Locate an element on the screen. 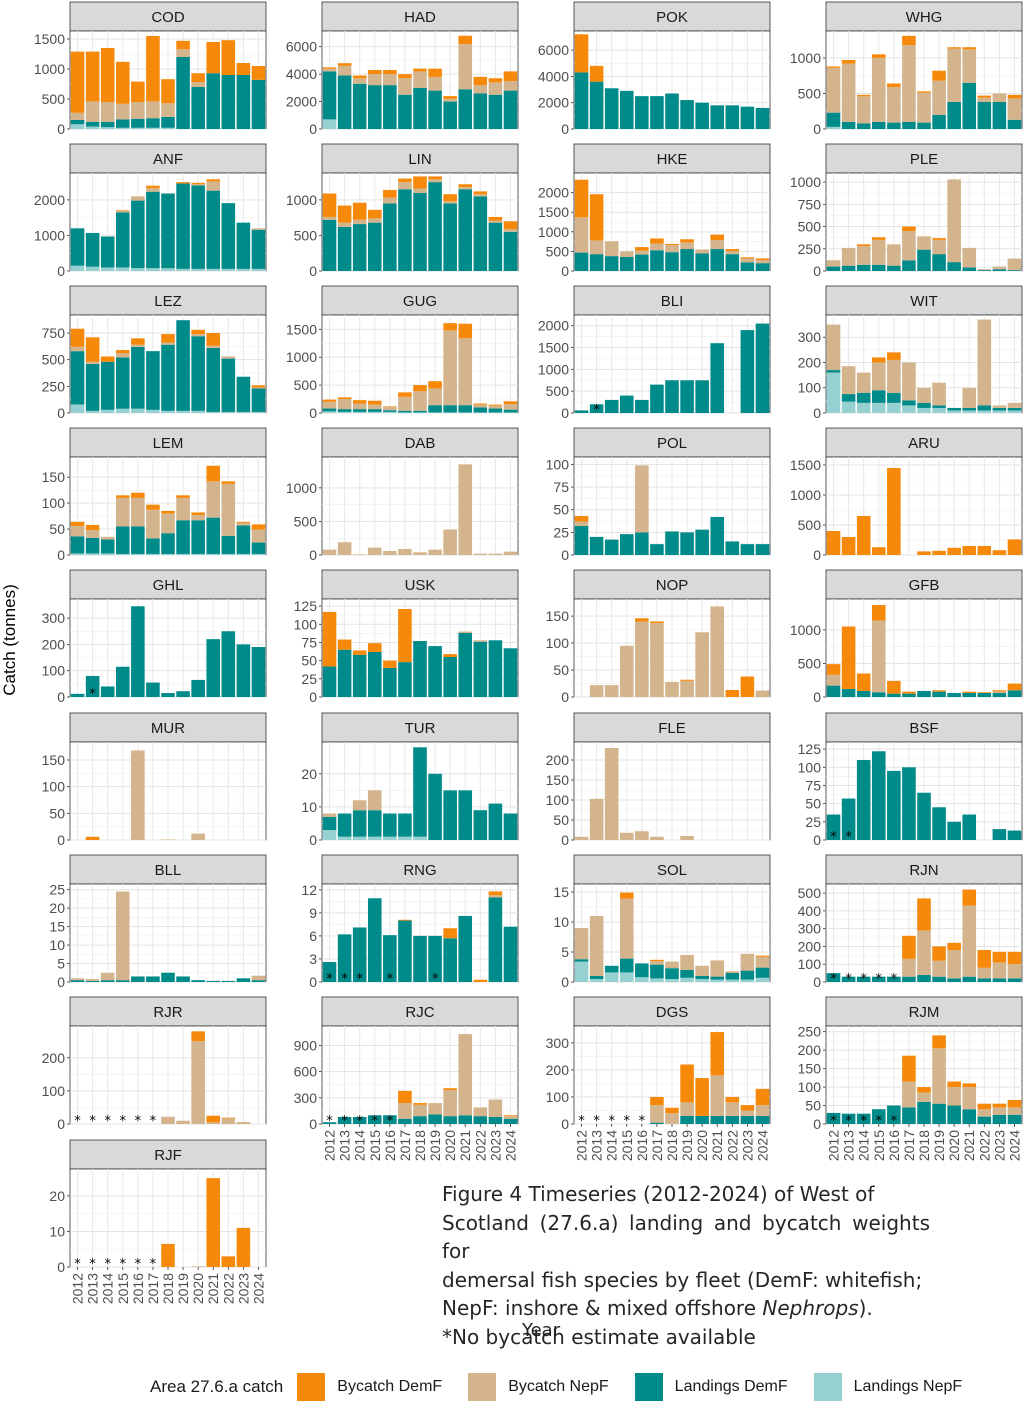  bar-rjm-2018-bd is located at coordinates (924, 1090).